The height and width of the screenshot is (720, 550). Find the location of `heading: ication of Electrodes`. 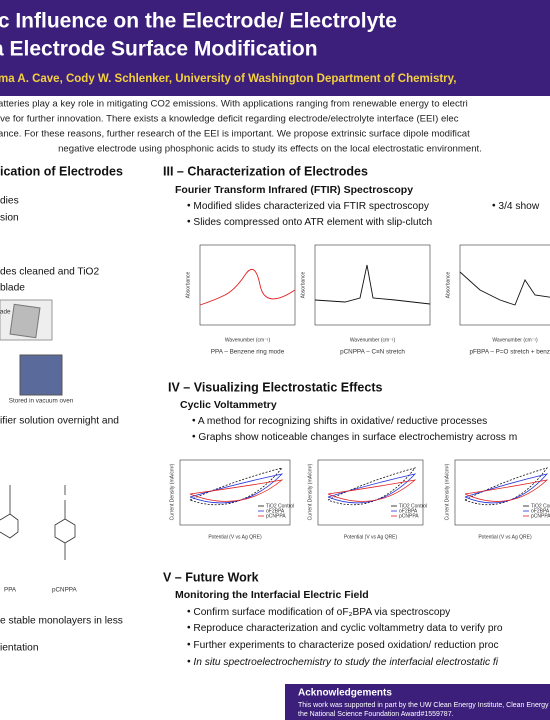

heading: ication of Electrodes is located at coordinates (61, 171).